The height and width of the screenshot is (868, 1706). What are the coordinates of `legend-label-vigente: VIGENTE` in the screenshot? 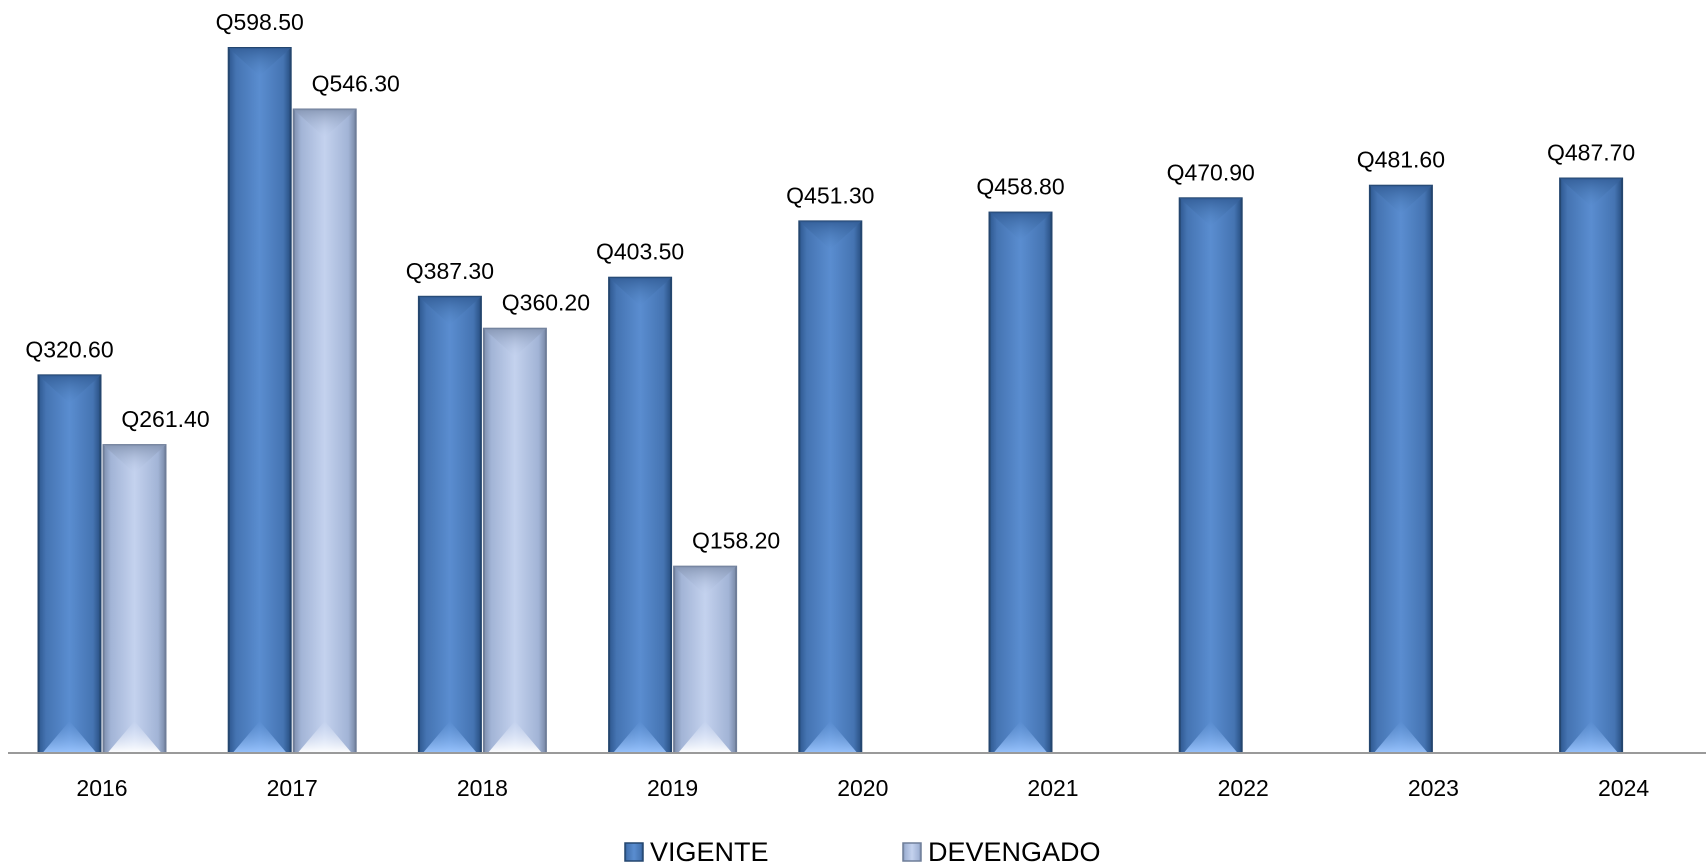 It's located at (709, 850).